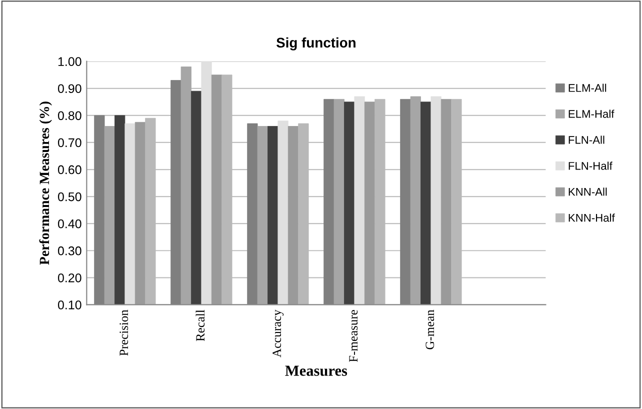 This screenshot has height=409, width=642. Describe the element at coordinates (591, 114) in the screenshot. I see `legend-label: ELM-Half` at that location.